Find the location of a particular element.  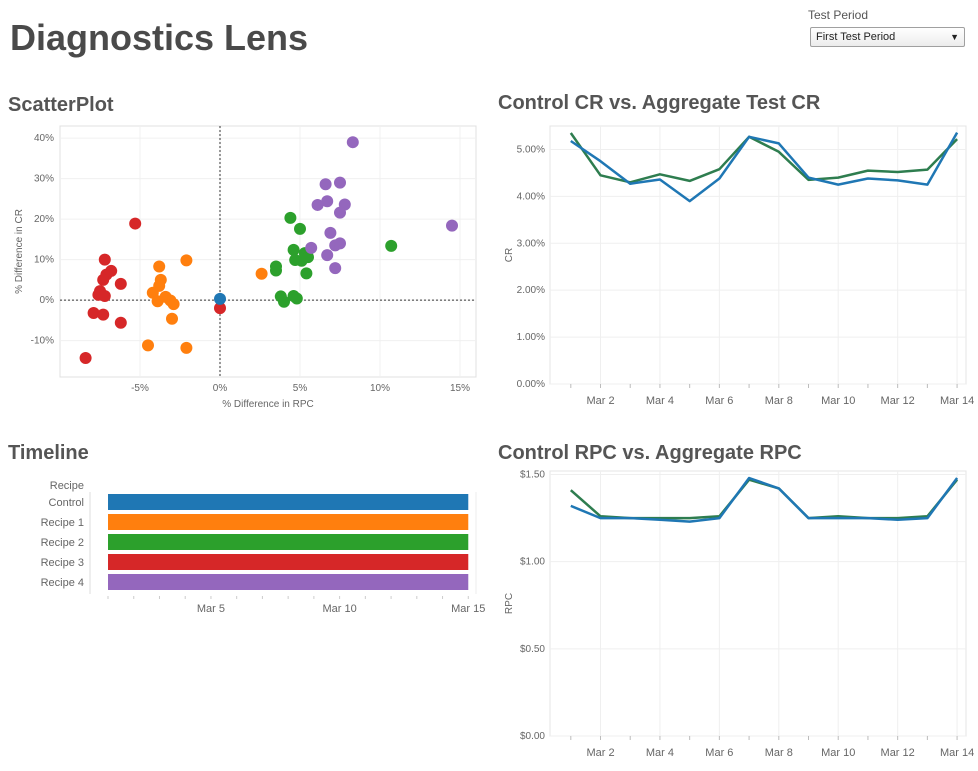

page-title: Diagnostics Lens is located at coordinates (159, 37).